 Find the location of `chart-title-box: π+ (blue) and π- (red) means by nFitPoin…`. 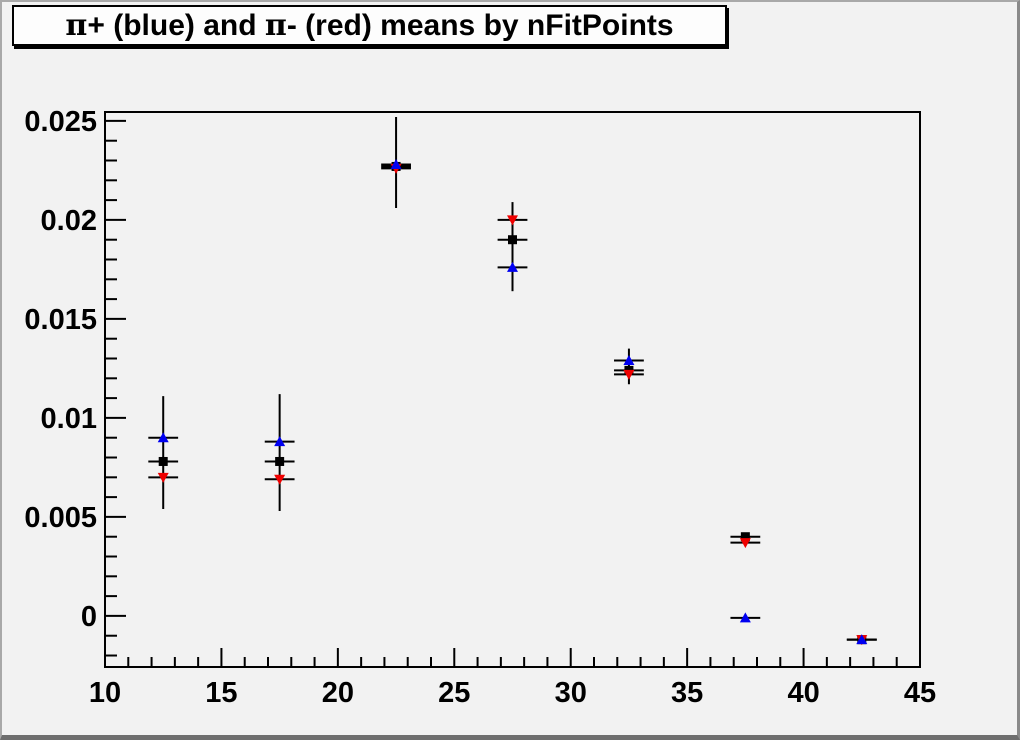

chart-title-box: π+ (blue) and π- (red) means by nFitPoin… is located at coordinates (369, 25).